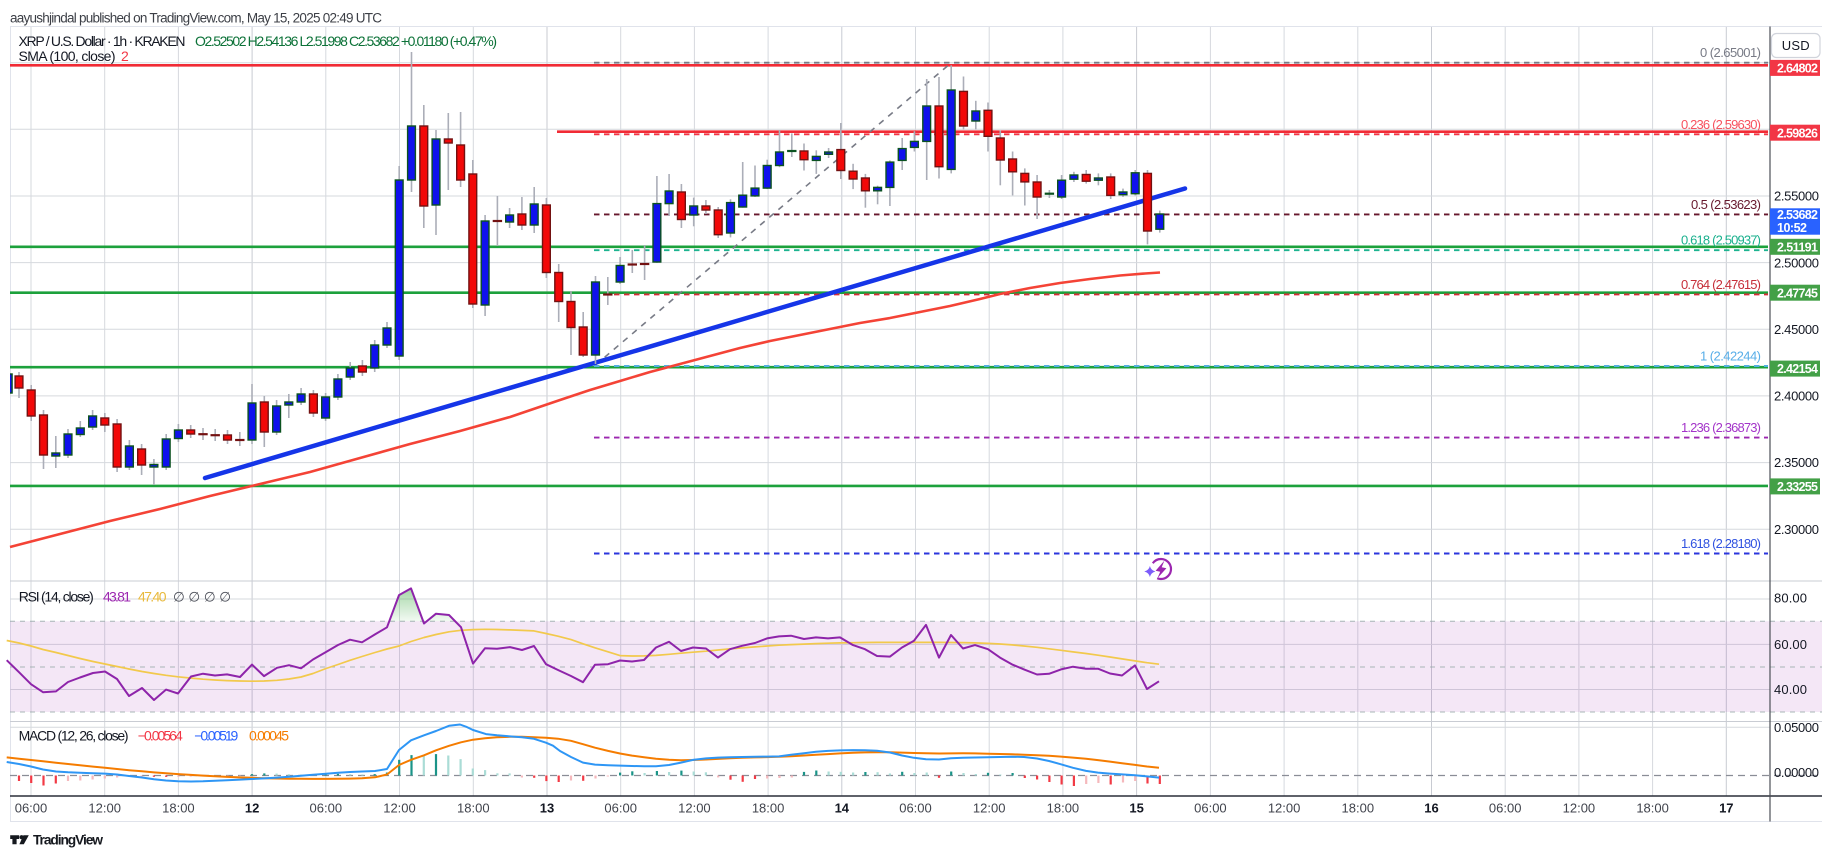 This screenshot has height=858, width=1835. Describe the element at coordinates (125, 56) in the screenshot. I see `svg-text: 2` at that location.